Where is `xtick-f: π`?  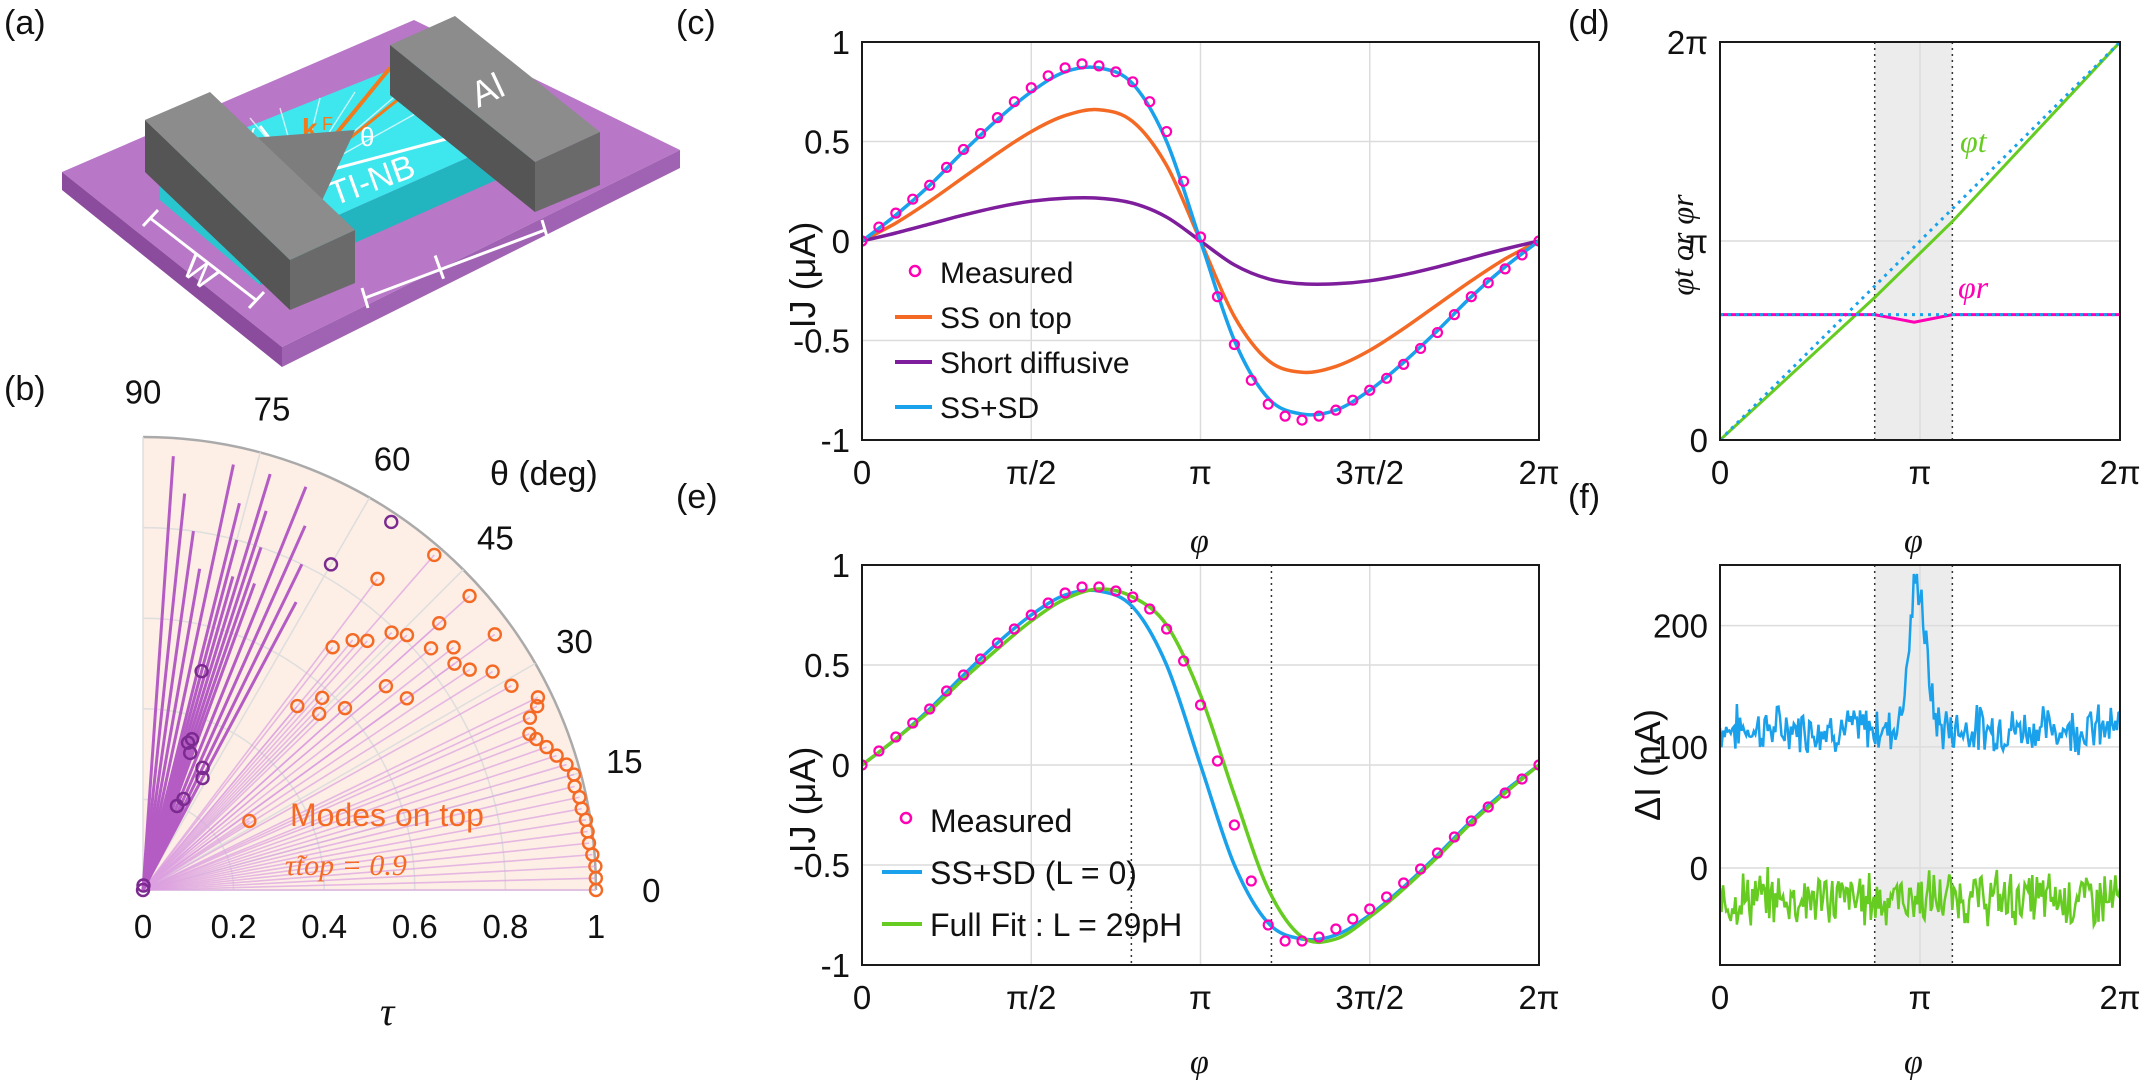
xtick-f: π is located at coordinates (1920, 997).